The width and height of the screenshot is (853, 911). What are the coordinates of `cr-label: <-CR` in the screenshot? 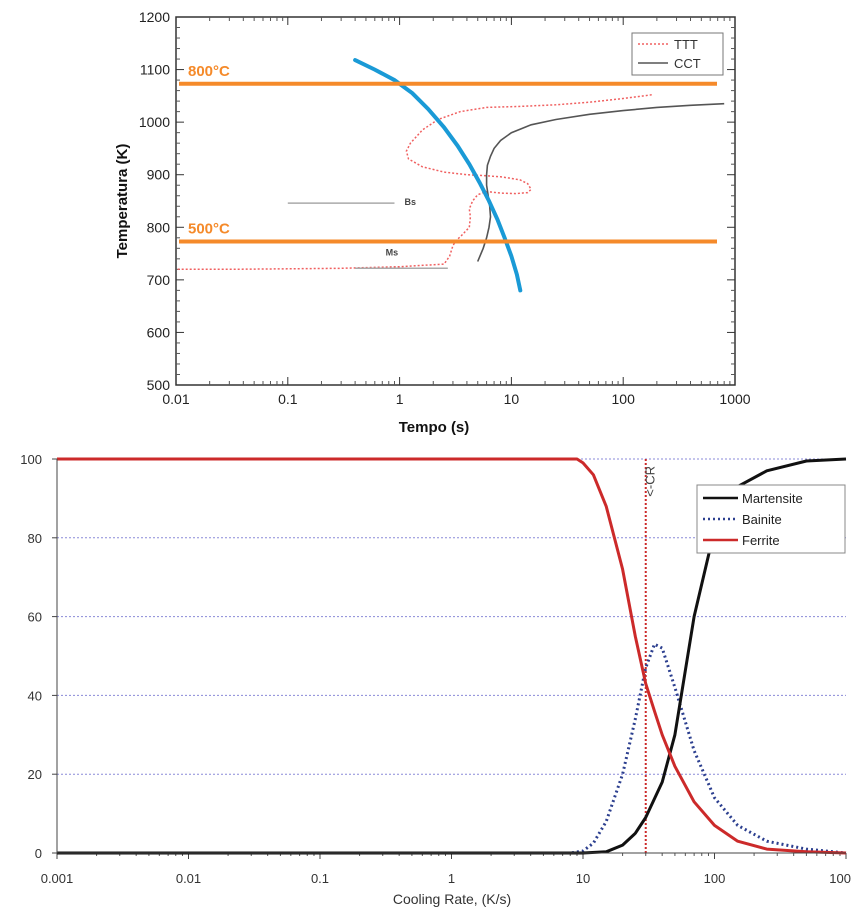 It's located at (650, 481).